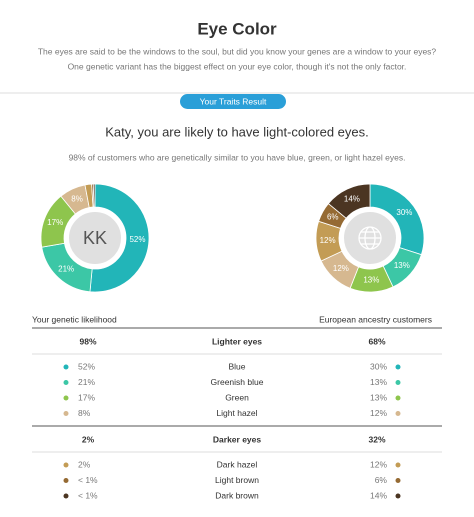 This screenshot has height=517, width=474. I want to click on eye-color: Dark hazel, so click(237, 464).